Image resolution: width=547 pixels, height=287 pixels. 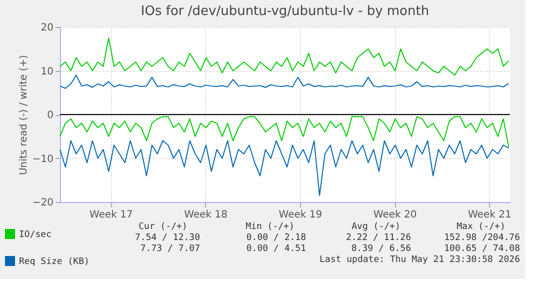 What do you see at coordinates (490, 215) in the screenshot?
I see `x-tick-label: Week 21` at bounding box center [490, 215].